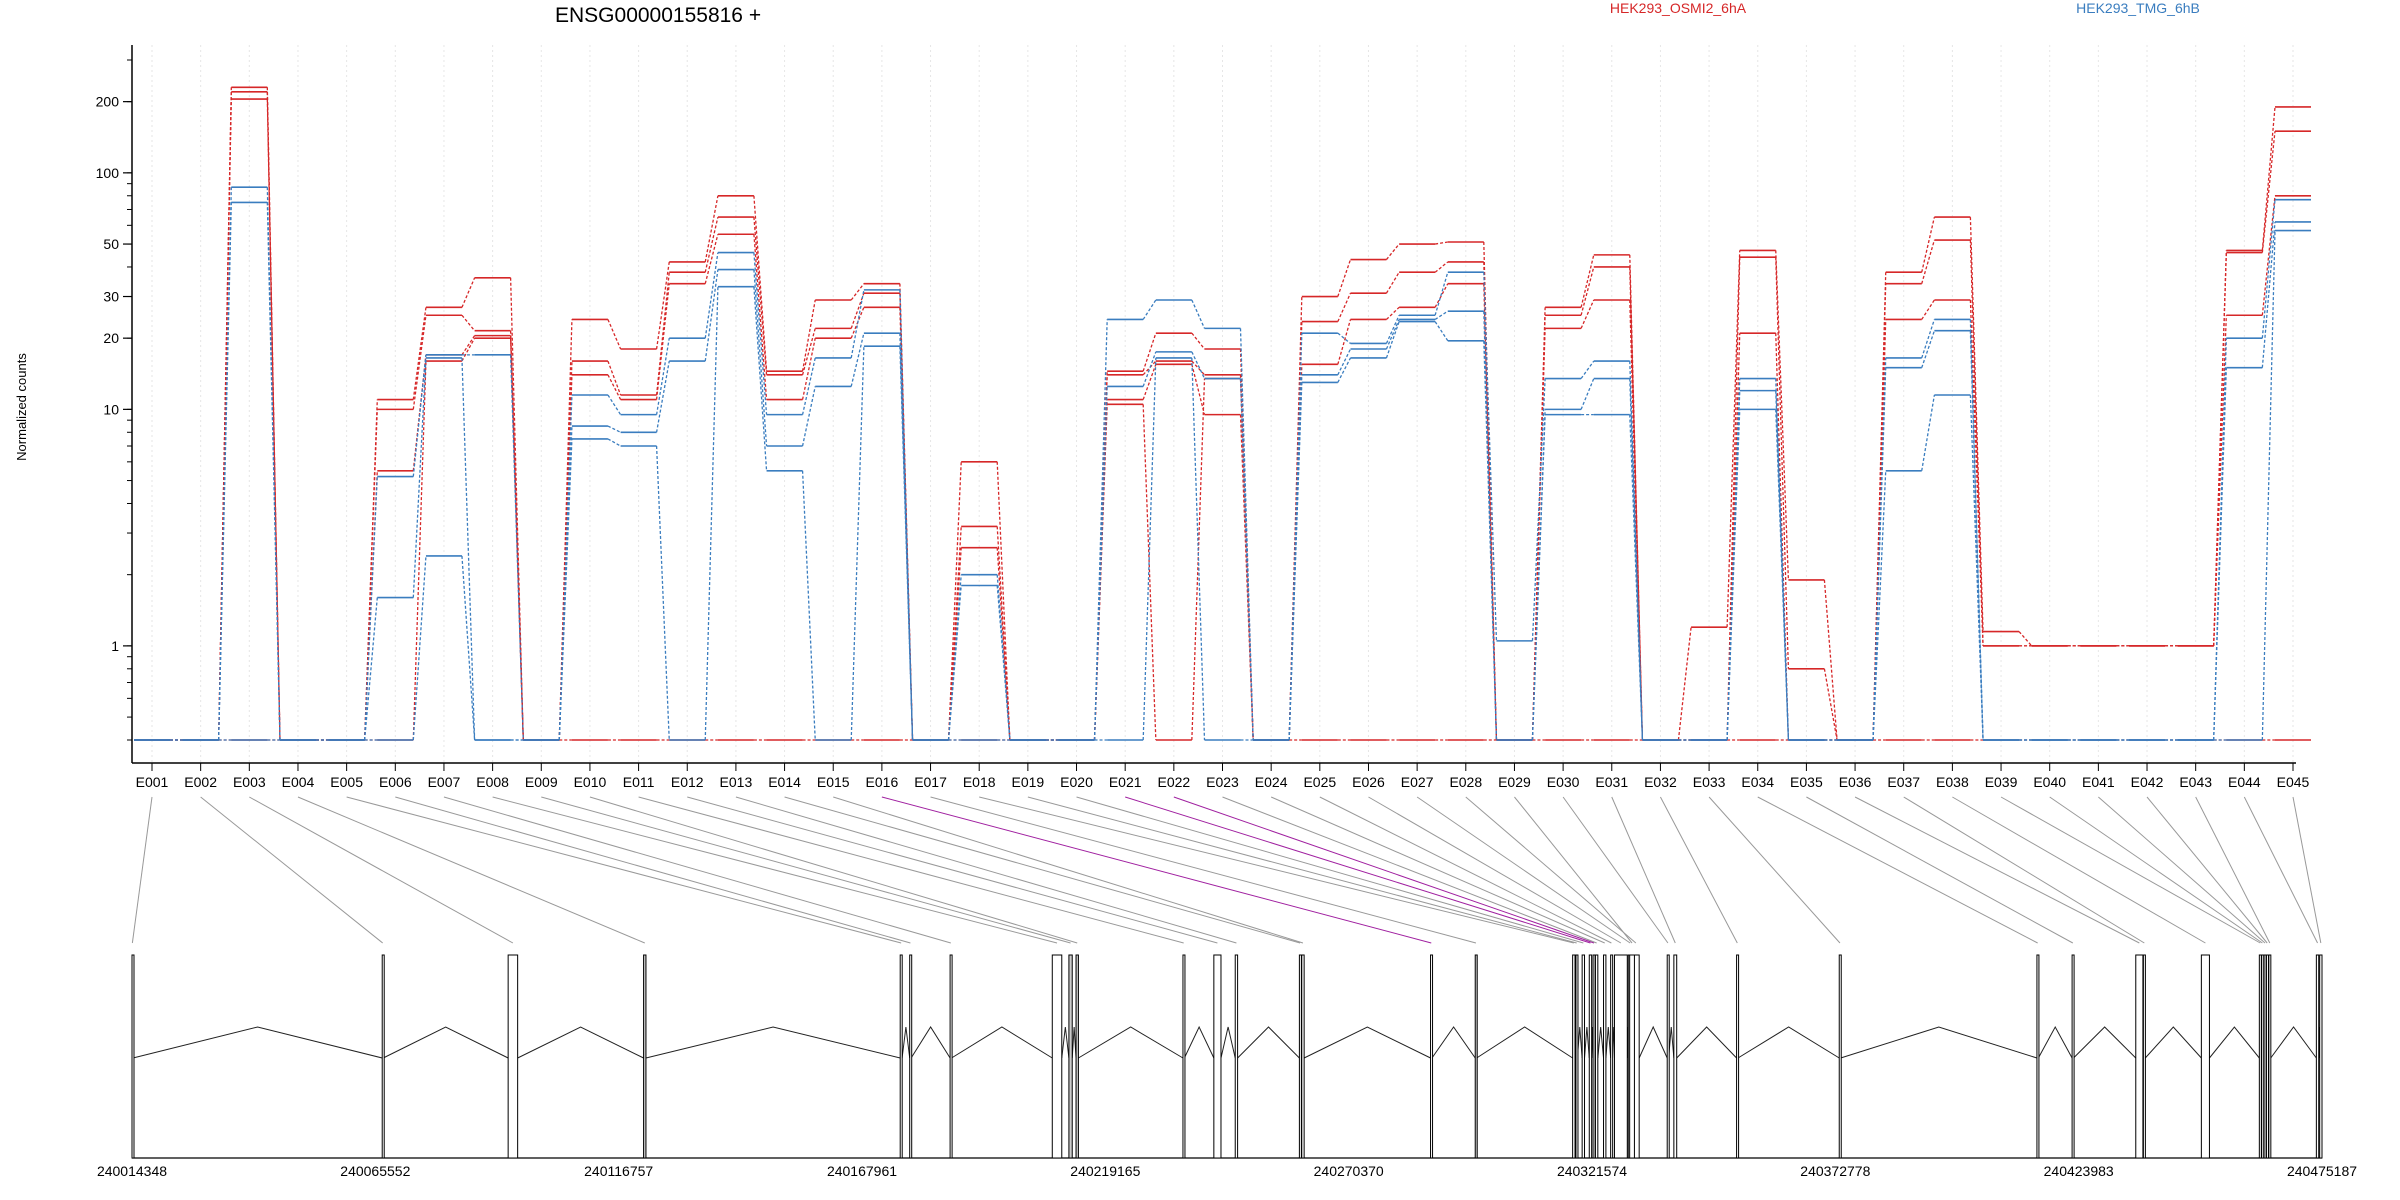 Image resolution: width=2400 pixels, height=1200 pixels. I want to click on y-tick-label: 200, so click(108, 102).